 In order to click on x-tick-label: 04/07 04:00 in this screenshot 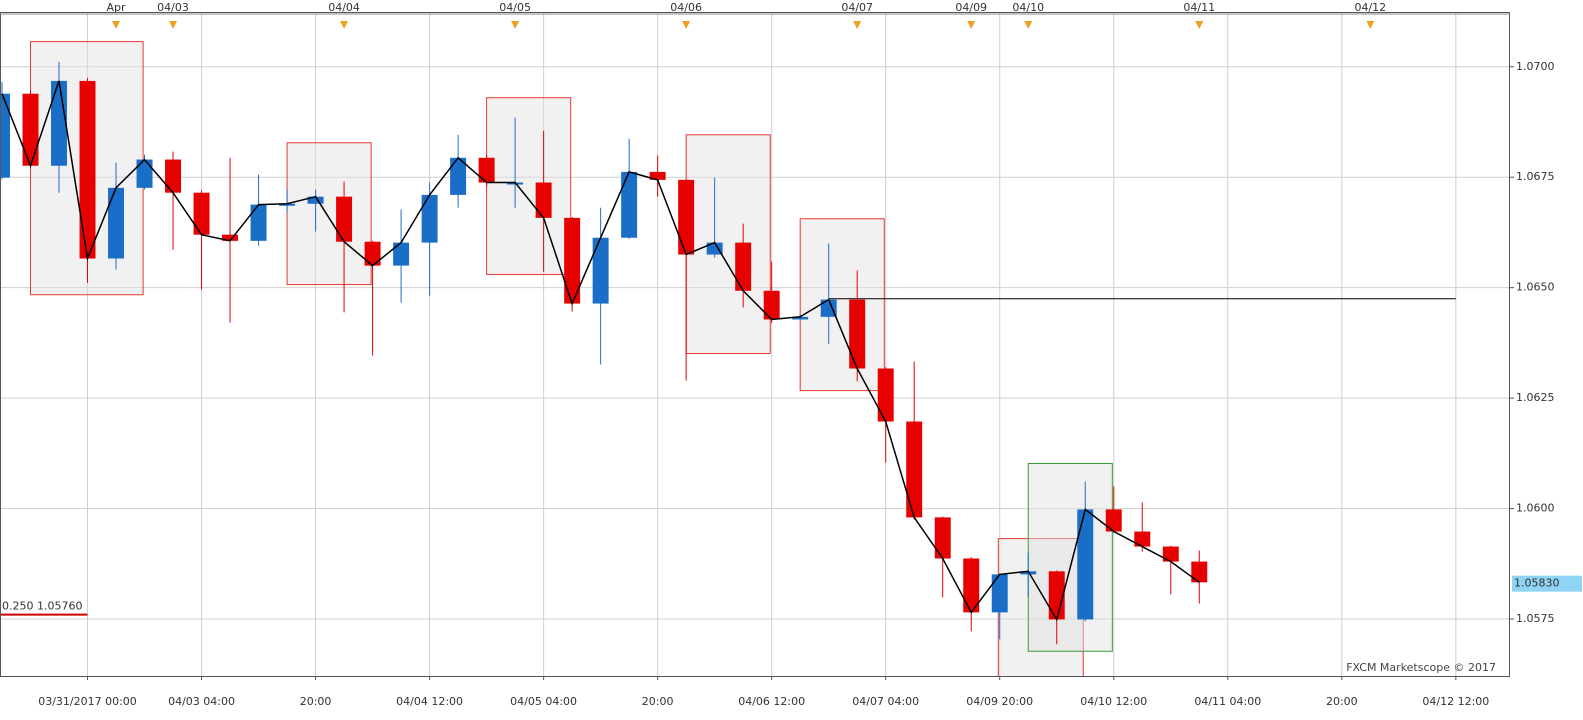, I will do `click(885, 701)`.